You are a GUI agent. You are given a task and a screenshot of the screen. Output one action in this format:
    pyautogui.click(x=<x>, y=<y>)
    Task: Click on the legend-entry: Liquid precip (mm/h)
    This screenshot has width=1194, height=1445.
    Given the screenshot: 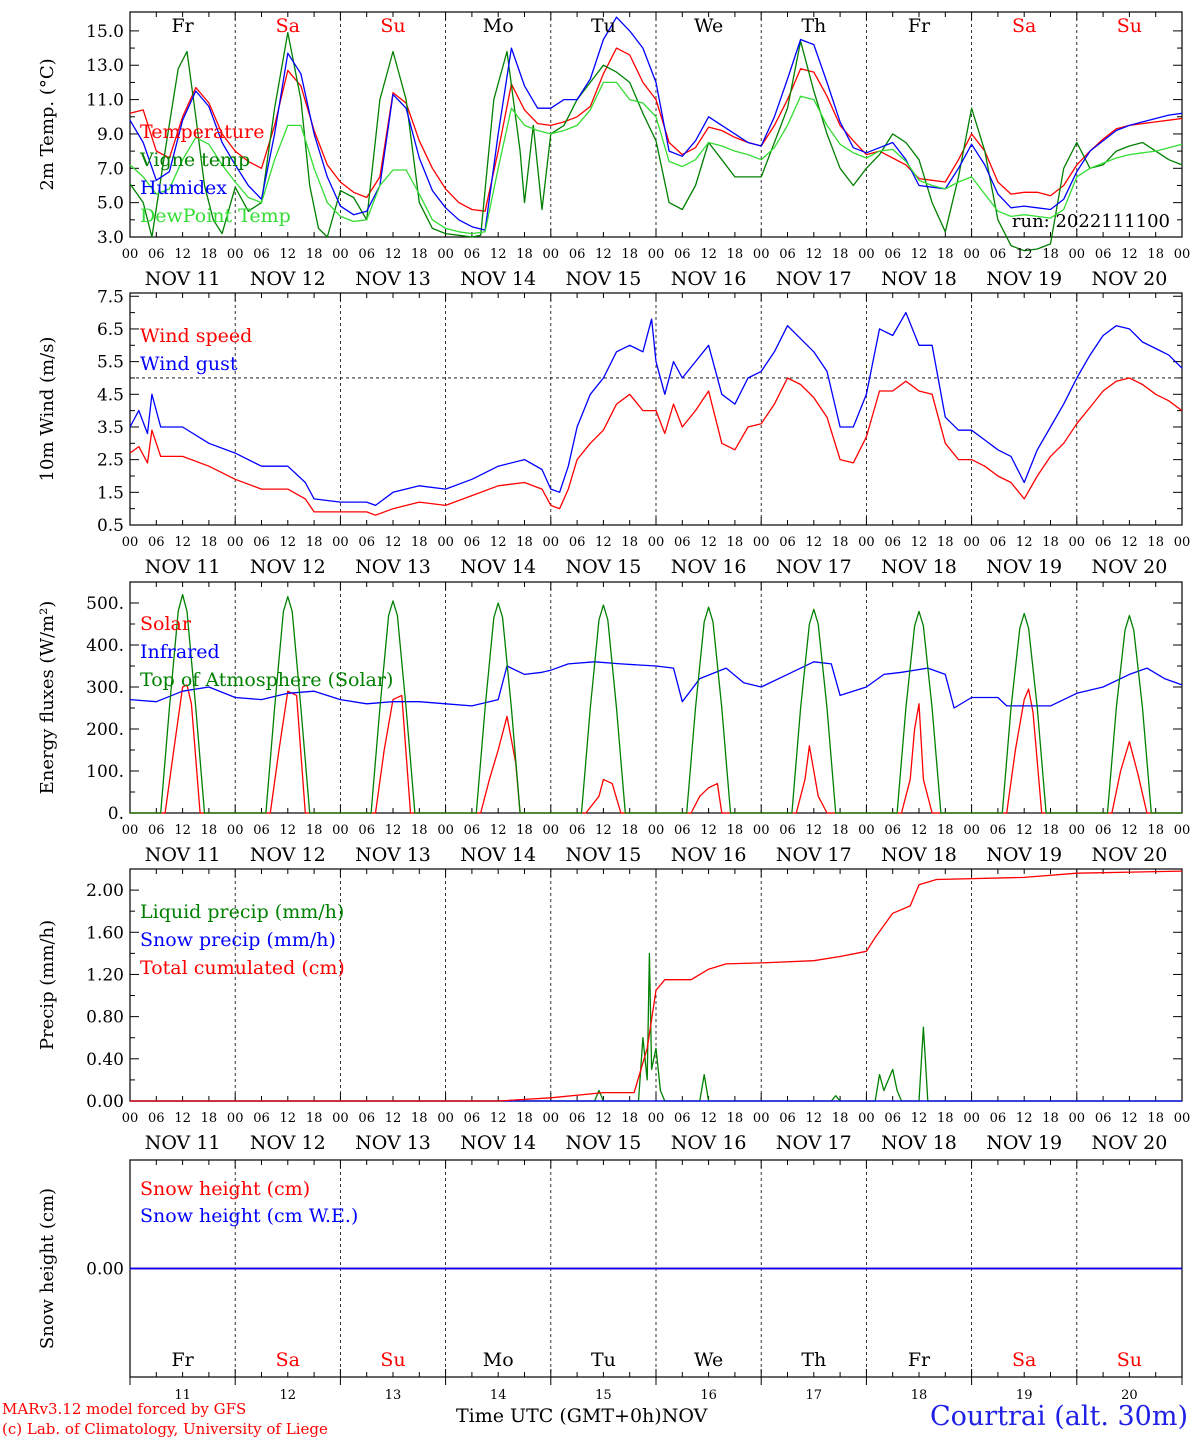 What is the action you would take?
    pyautogui.click(x=242, y=912)
    